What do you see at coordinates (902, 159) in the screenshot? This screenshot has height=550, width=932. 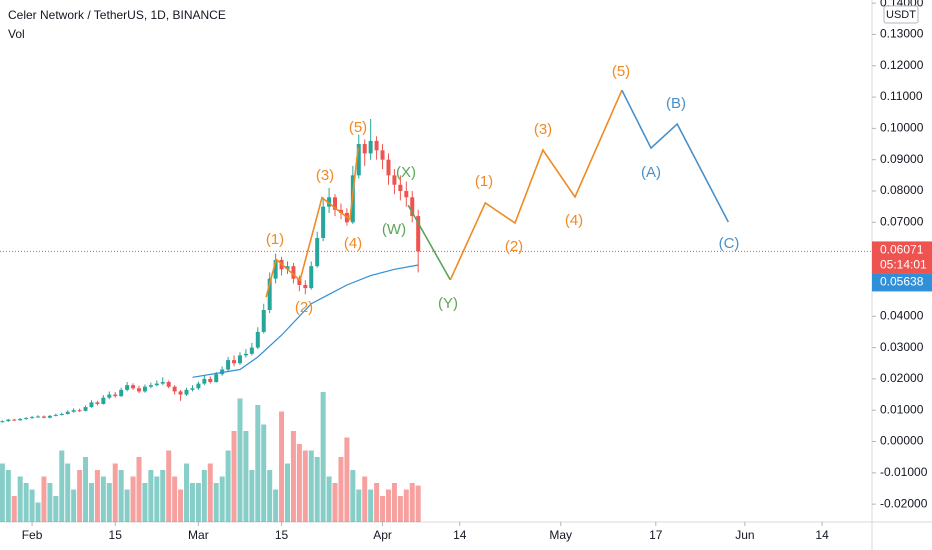 I see `y-tick-label: 0.09000` at bounding box center [902, 159].